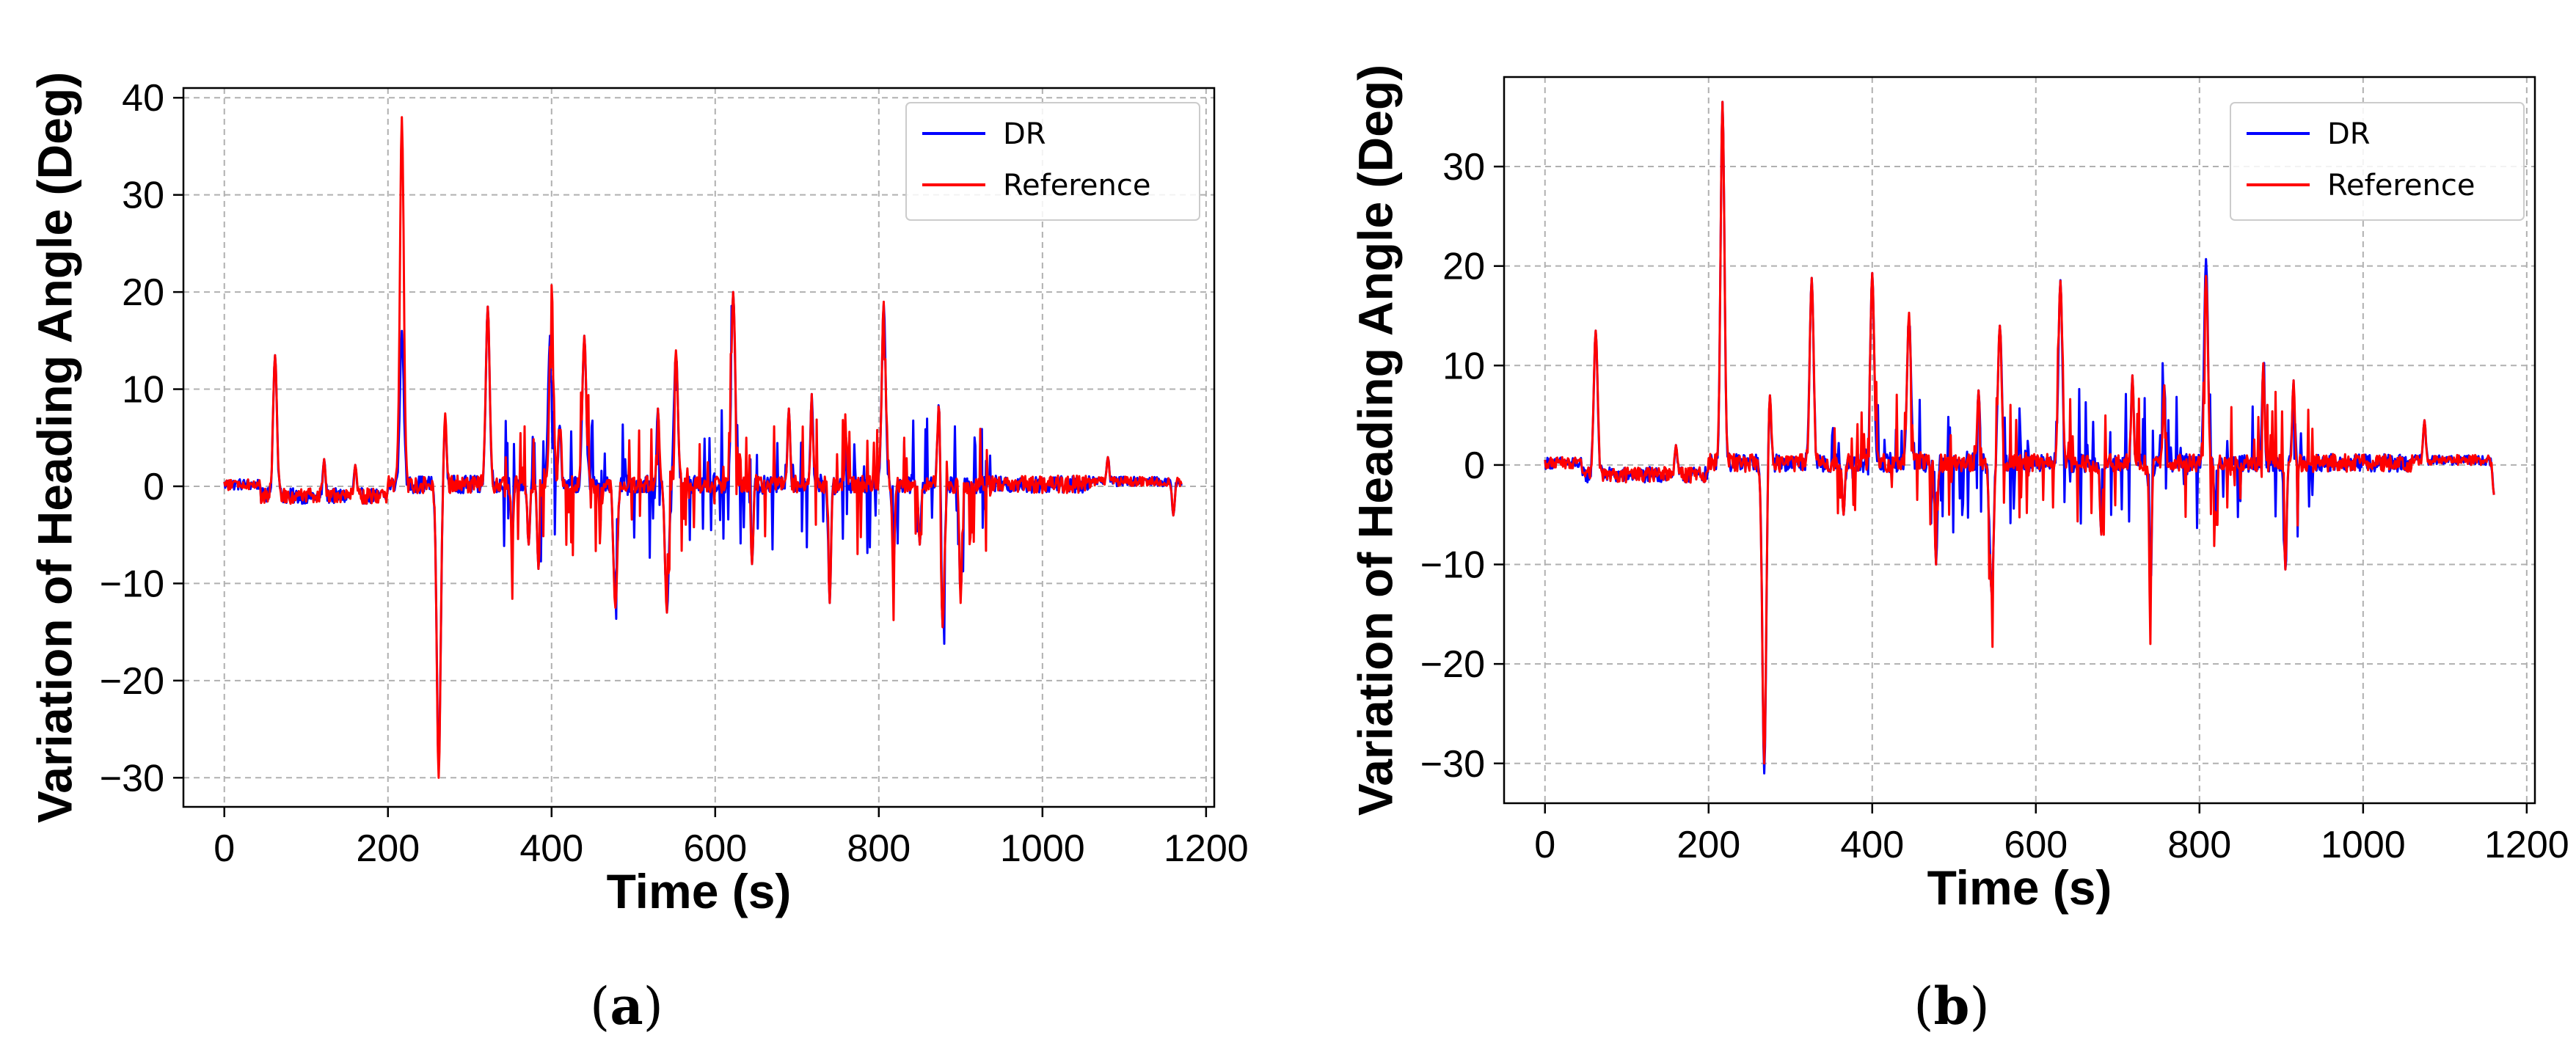 This screenshot has height=1046, width=2576. Describe the element at coordinates (2349, 134) in the screenshot. I see `legend-label-dr-b: DR` at that location.